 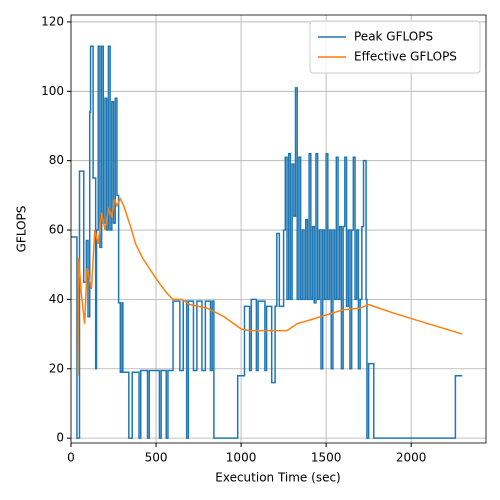 I want to click on x-tick-label: 1000, so click(x=241, y=458).